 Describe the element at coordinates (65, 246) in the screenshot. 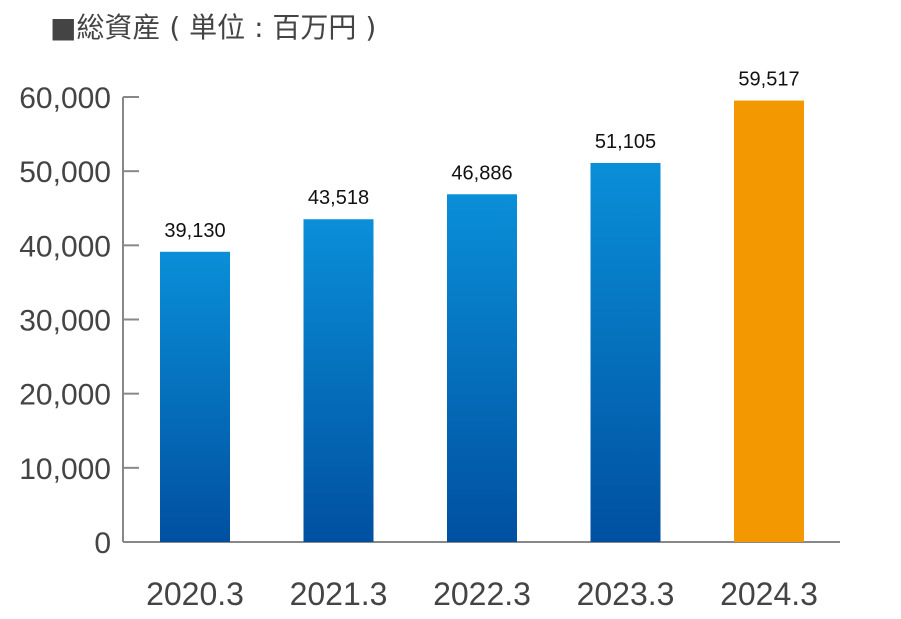

I see `y-tick-label: 40,000` at that location.